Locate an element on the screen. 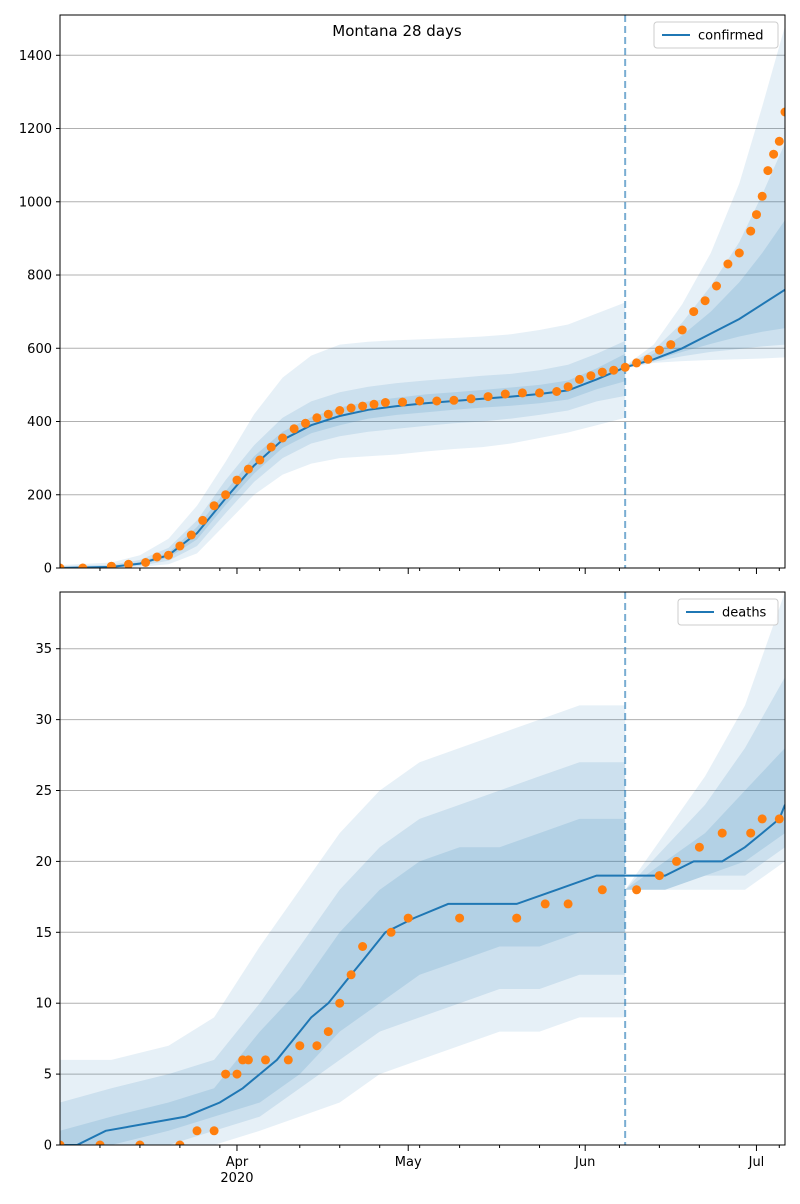 The height and width of the screenshot is (1204, 800). legend-box is located at coordinates (728, 612).